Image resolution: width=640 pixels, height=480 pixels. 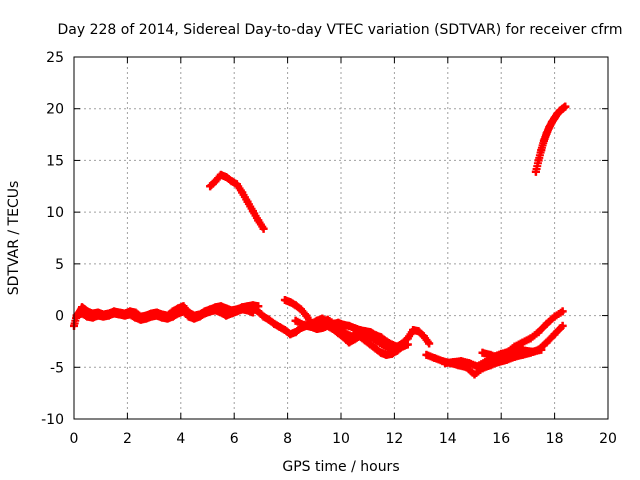 What do you see at coordinates (608, 439) in the screenshot?
I see `x-tick-label: 20` at bounding box center [608, 439].